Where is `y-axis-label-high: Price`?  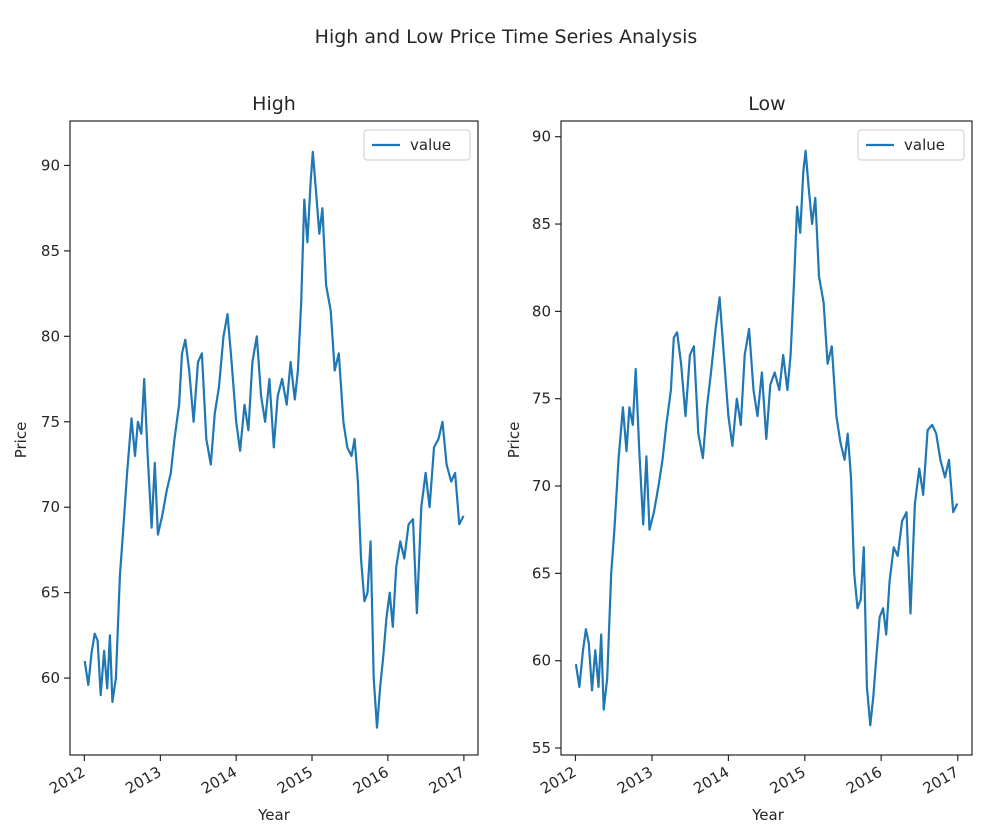 y-axis-label-high: Price is located at coordinates (21, 440).